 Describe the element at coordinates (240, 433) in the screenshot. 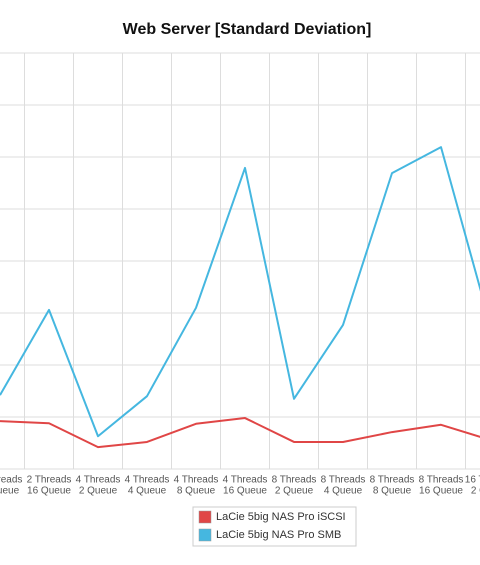

I see `series-line` at that location.